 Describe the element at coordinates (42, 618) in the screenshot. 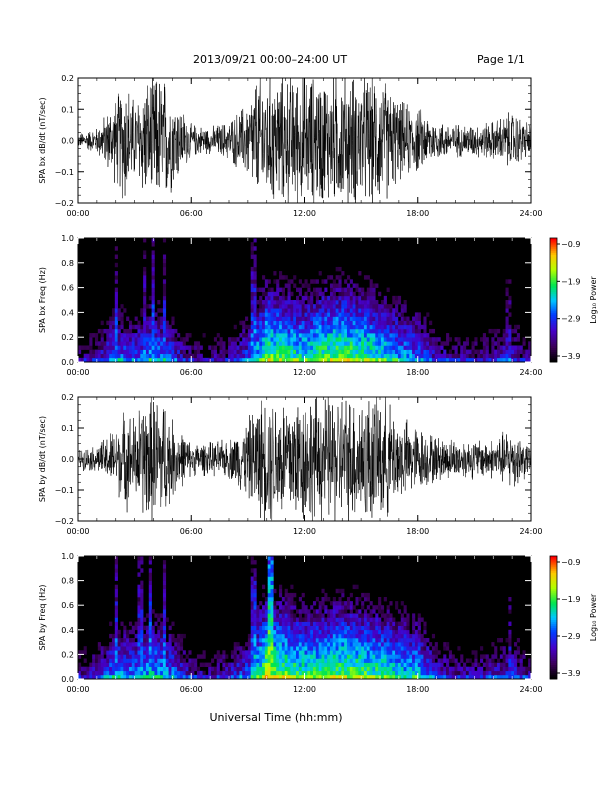

I see `y-axis-label: SPA by Freq (Hz)` at that location.